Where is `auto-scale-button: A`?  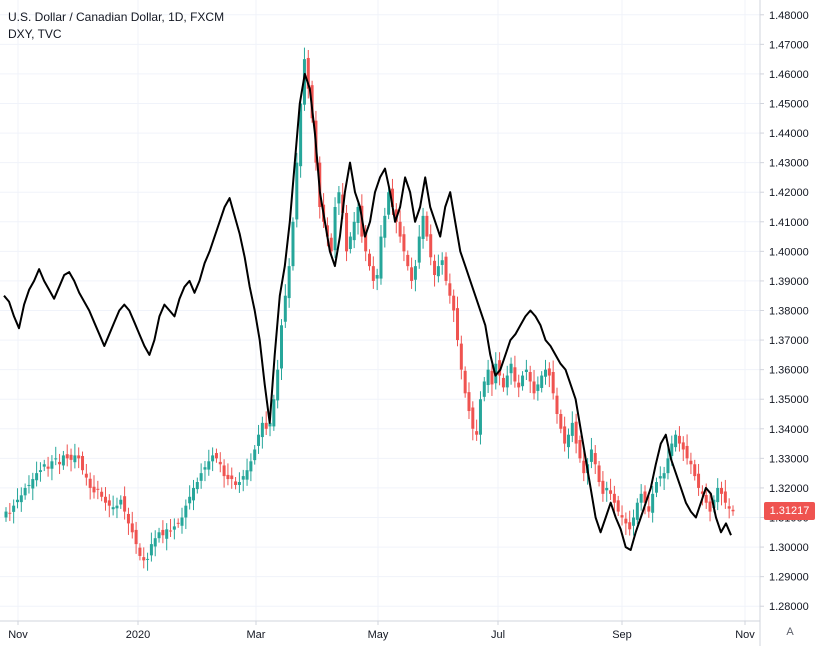
auto-scale-button: A is located at coordinates (790, 632).